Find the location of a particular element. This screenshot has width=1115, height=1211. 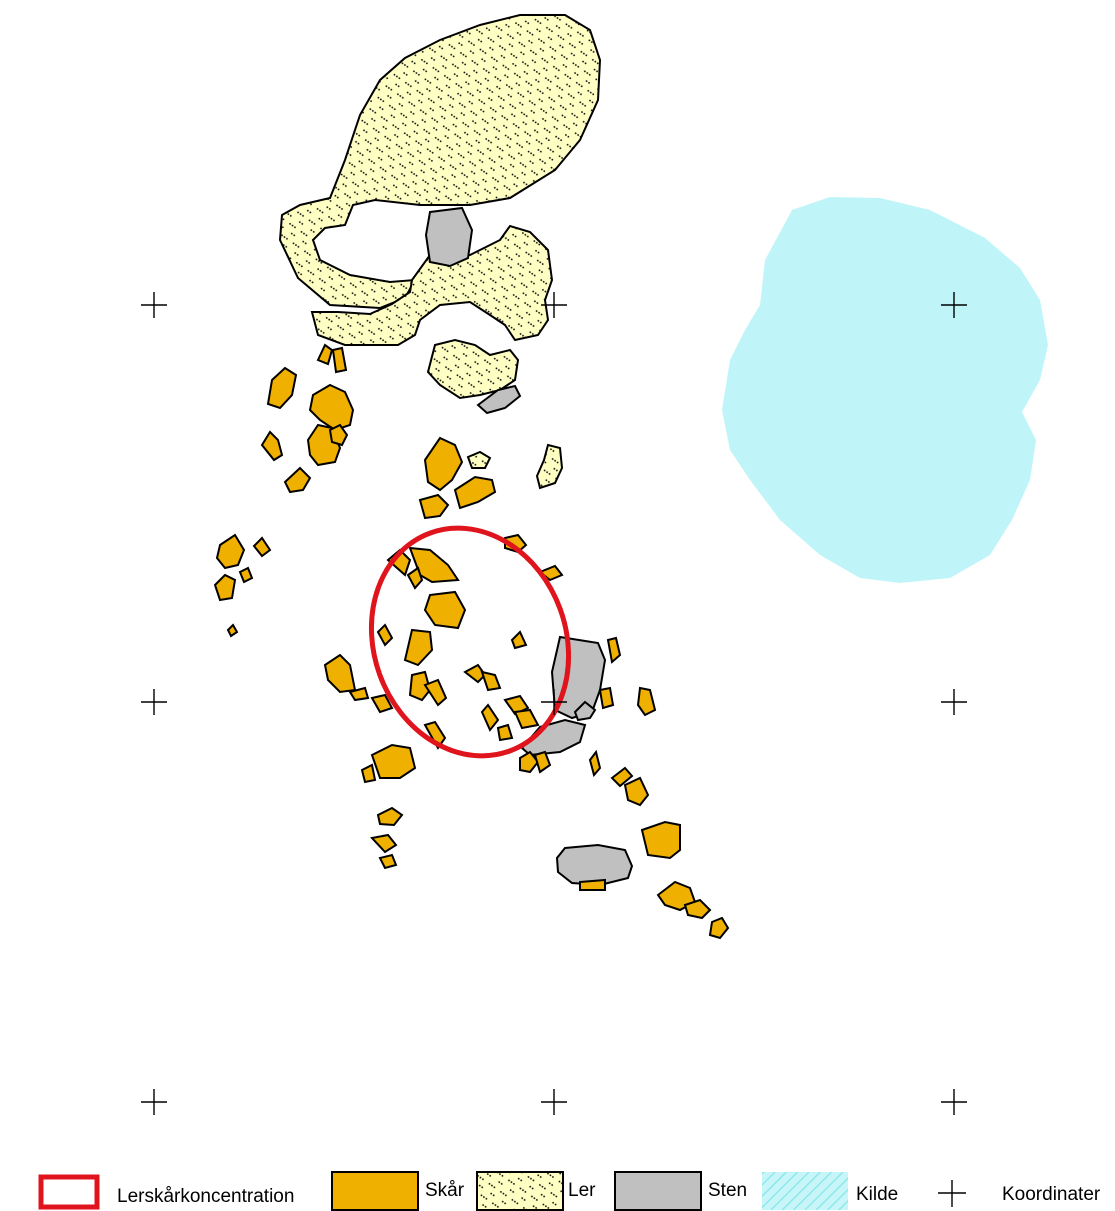

ler-area-north is located at coordinates (440, 162).